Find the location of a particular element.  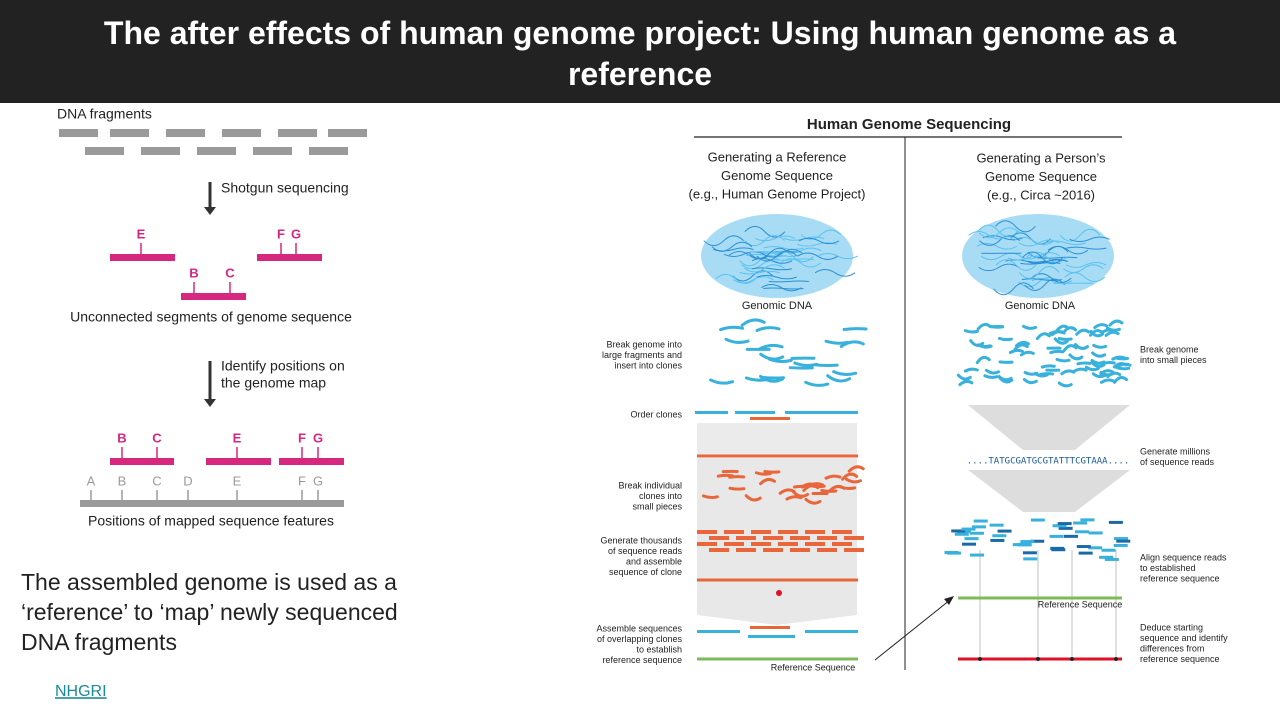

source-link: NHGRI is located at coordinates (81, 691).